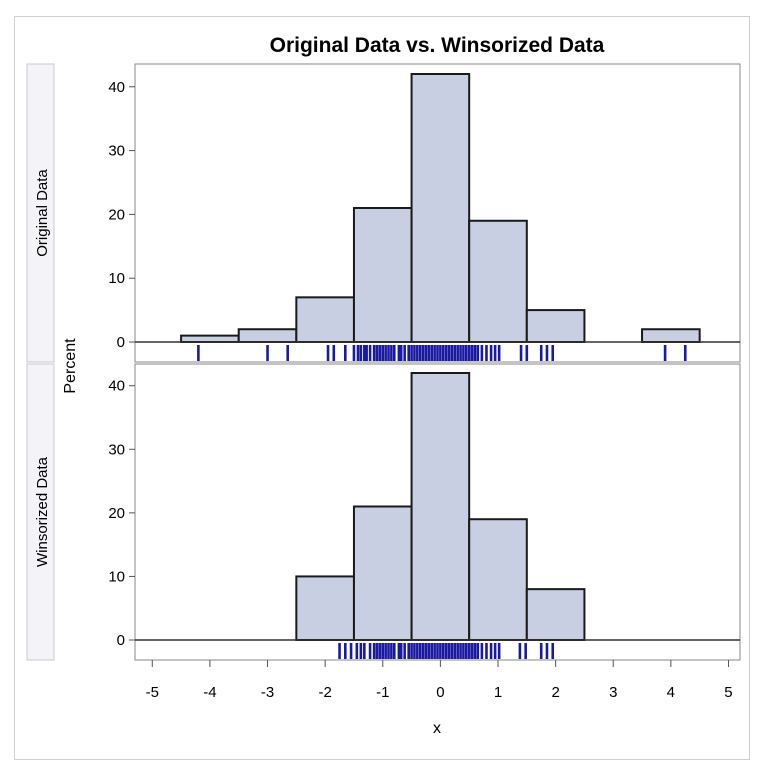  Describe the element at coordinates (671, 692) in the screenshot. I see `x-tick-label: 4` at that location.